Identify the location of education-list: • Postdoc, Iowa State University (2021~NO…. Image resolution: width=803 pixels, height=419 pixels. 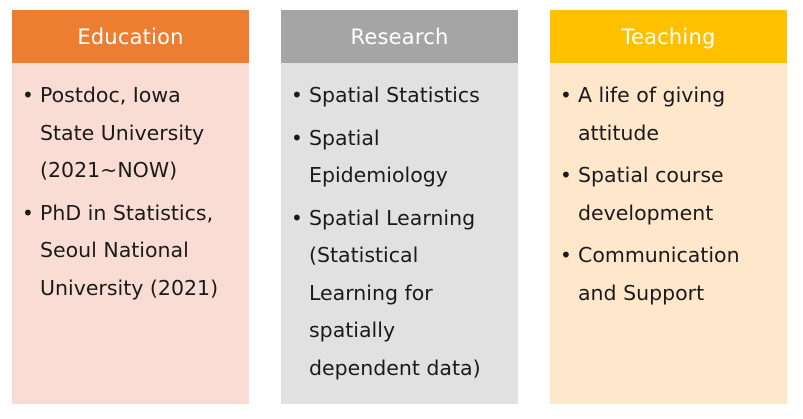
(131, 192).